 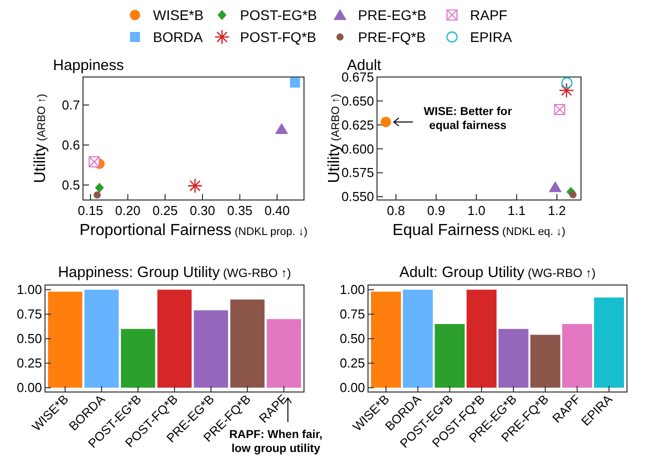 I want to click on x-tick-label: 1.2, so click(x=557, y=210).